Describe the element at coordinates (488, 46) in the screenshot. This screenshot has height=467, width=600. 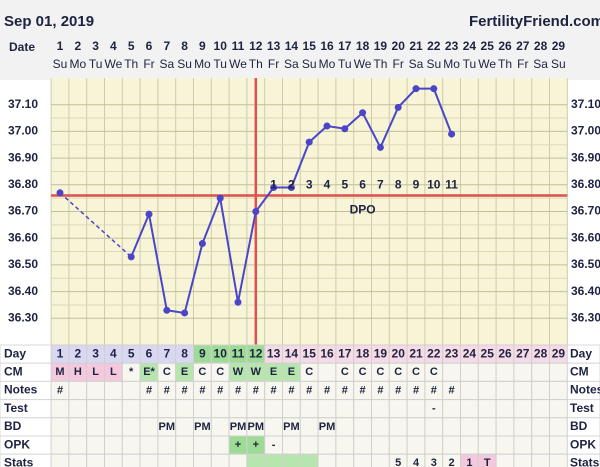
I see `day-number: 25` at that location.